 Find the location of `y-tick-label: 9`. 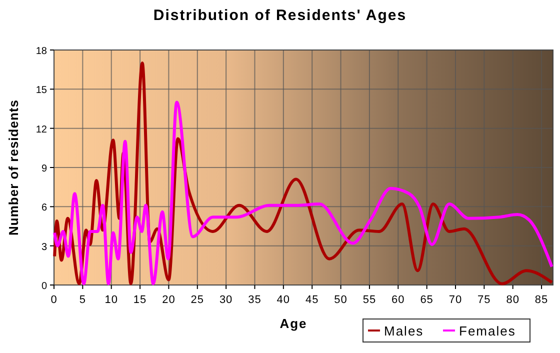

y-tick-label: 9 is located at coordinates (44, 169).